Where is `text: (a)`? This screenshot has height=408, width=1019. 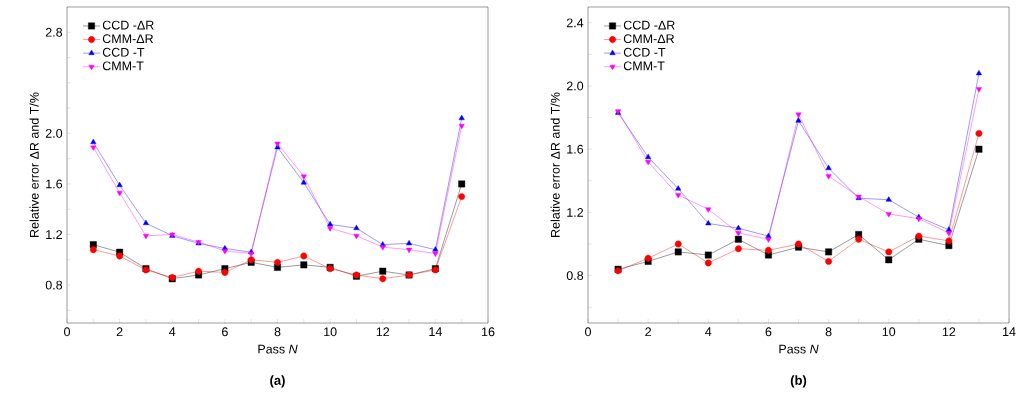
text: (a) is located at coordinates (277, 381).